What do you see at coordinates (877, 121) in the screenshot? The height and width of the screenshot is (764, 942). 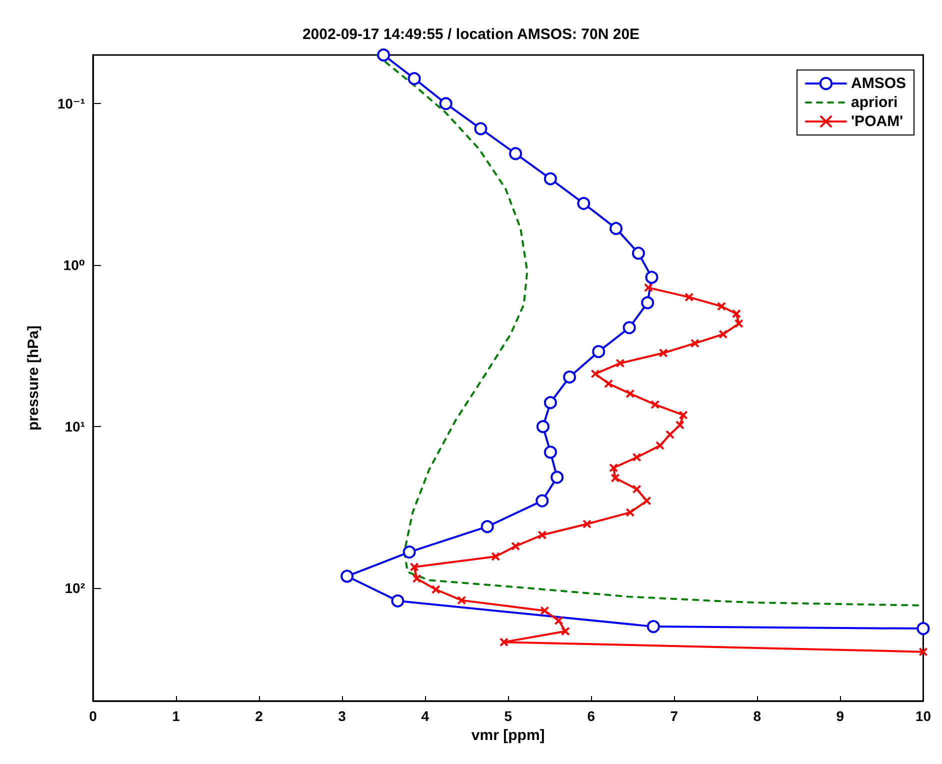 I see `legend-label: 'POAM'` at bounding box center [877, 121].